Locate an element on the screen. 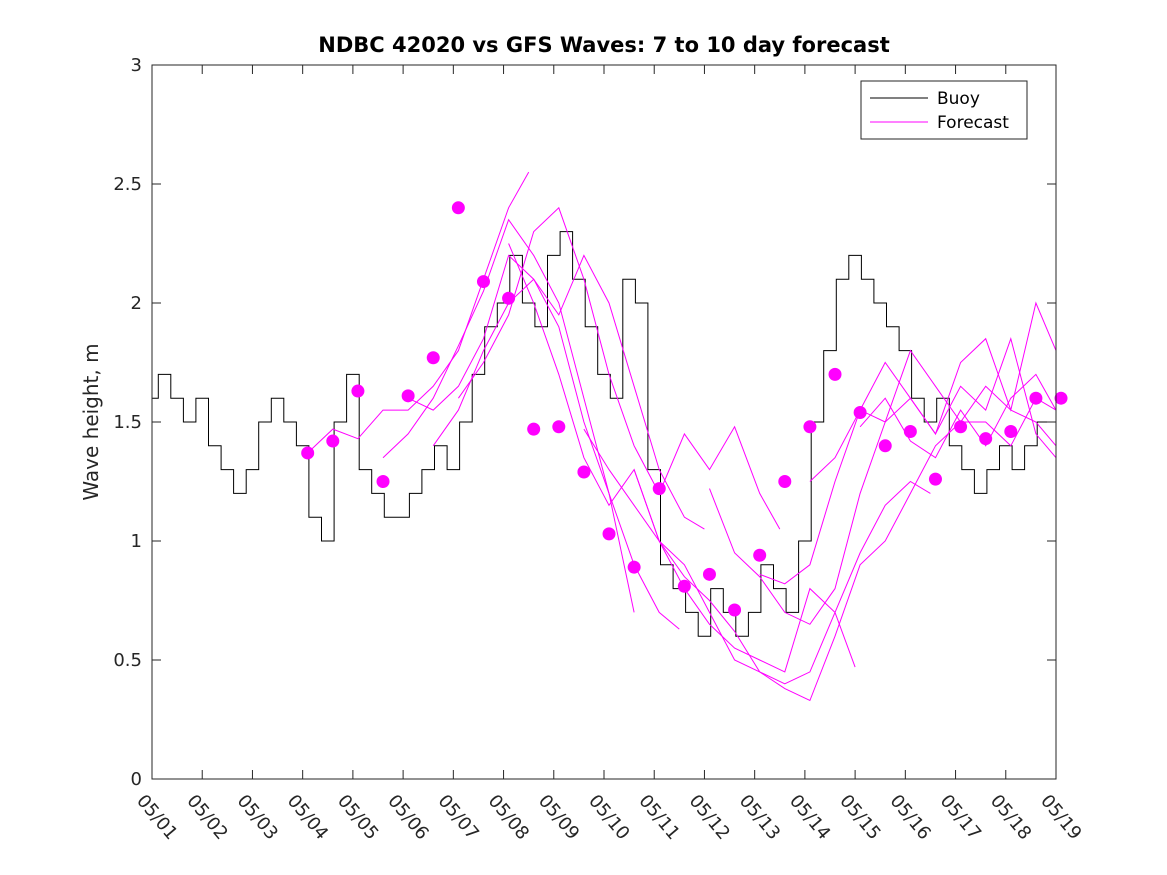  x-tick-label: 05/14 is located at coordinates (809, 817).